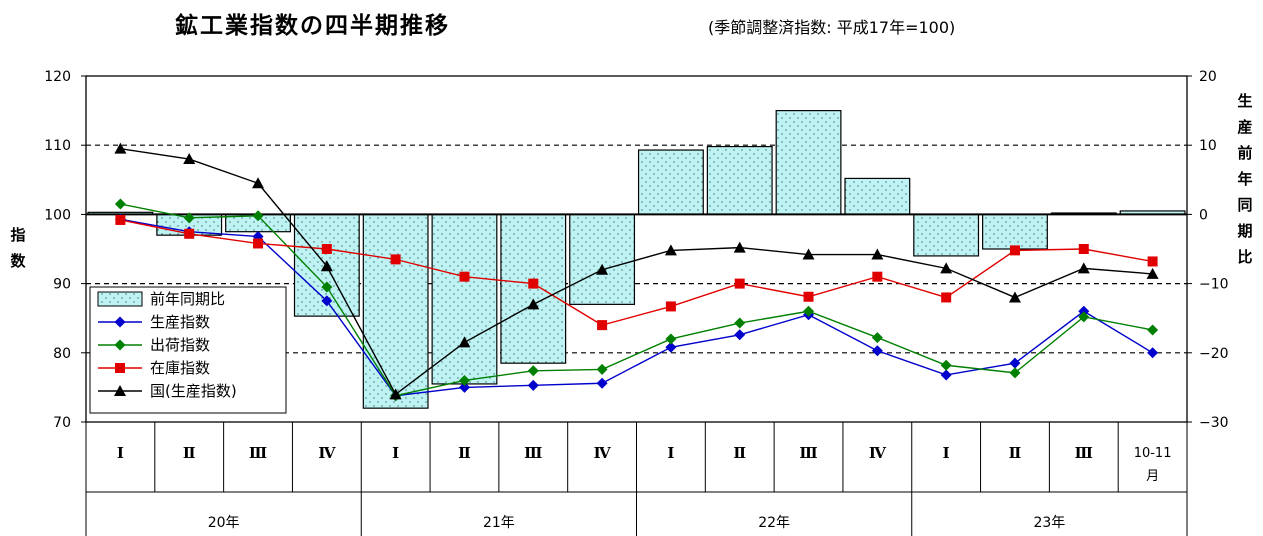 The width and height of the screenshot is (1263, 536). What do you see at coordinates (832, 27) in the screenshot?
I see `chart-subtitle: (季節調整済指数: 平成17年=100)` at bounding box center [832, 27].